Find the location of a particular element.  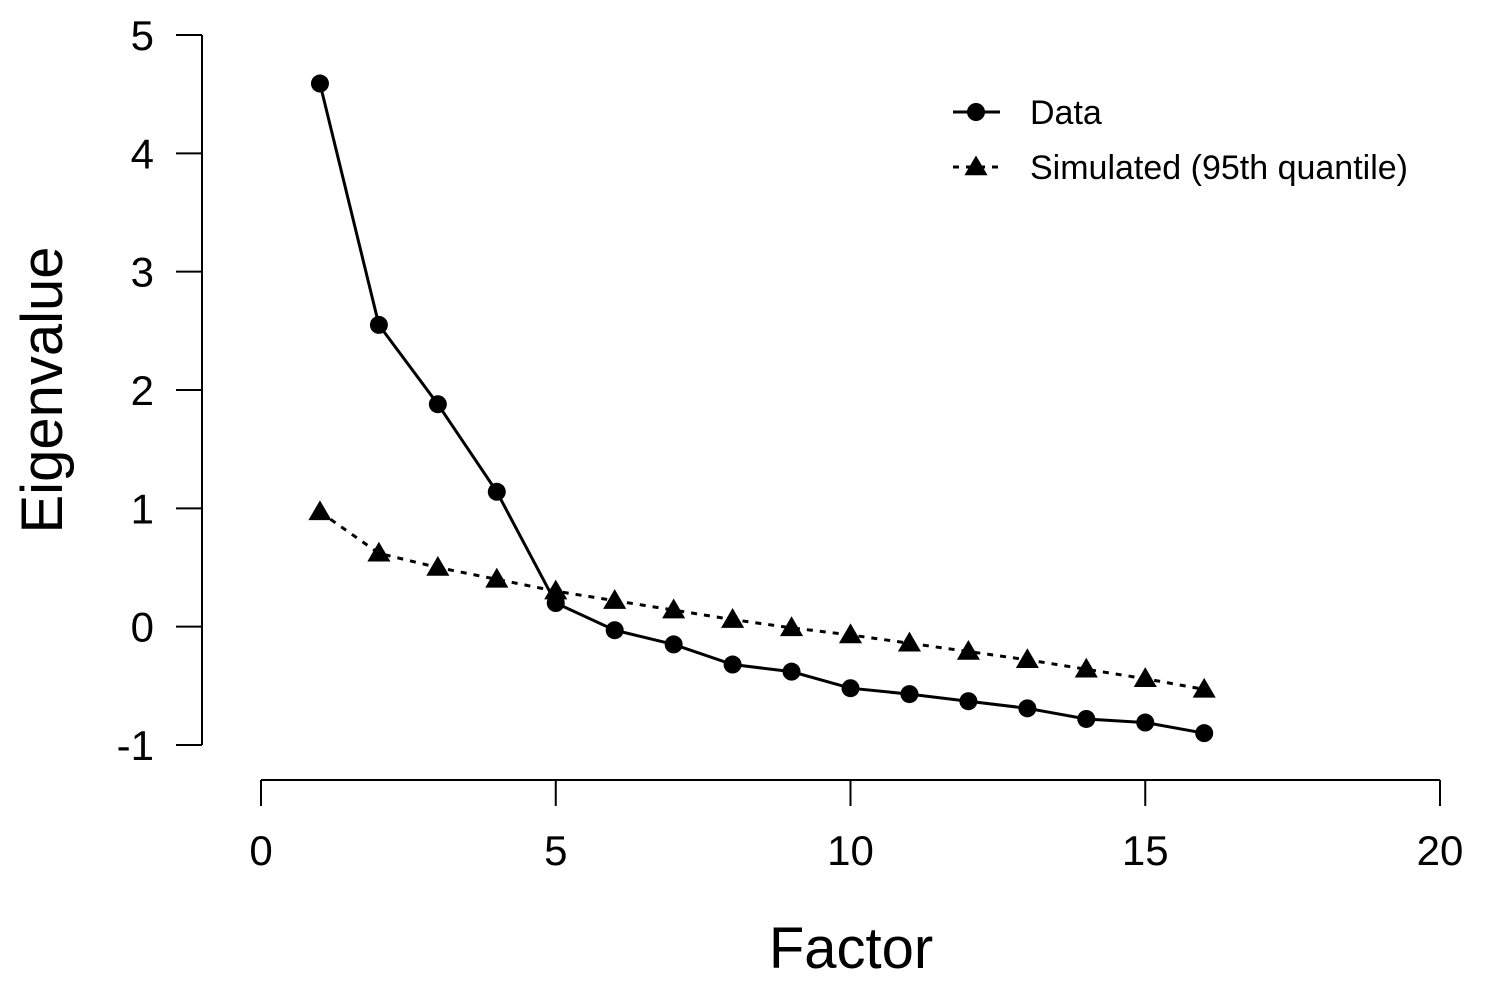

x-tick-label: 15 is located at coordinates (1145, 850).